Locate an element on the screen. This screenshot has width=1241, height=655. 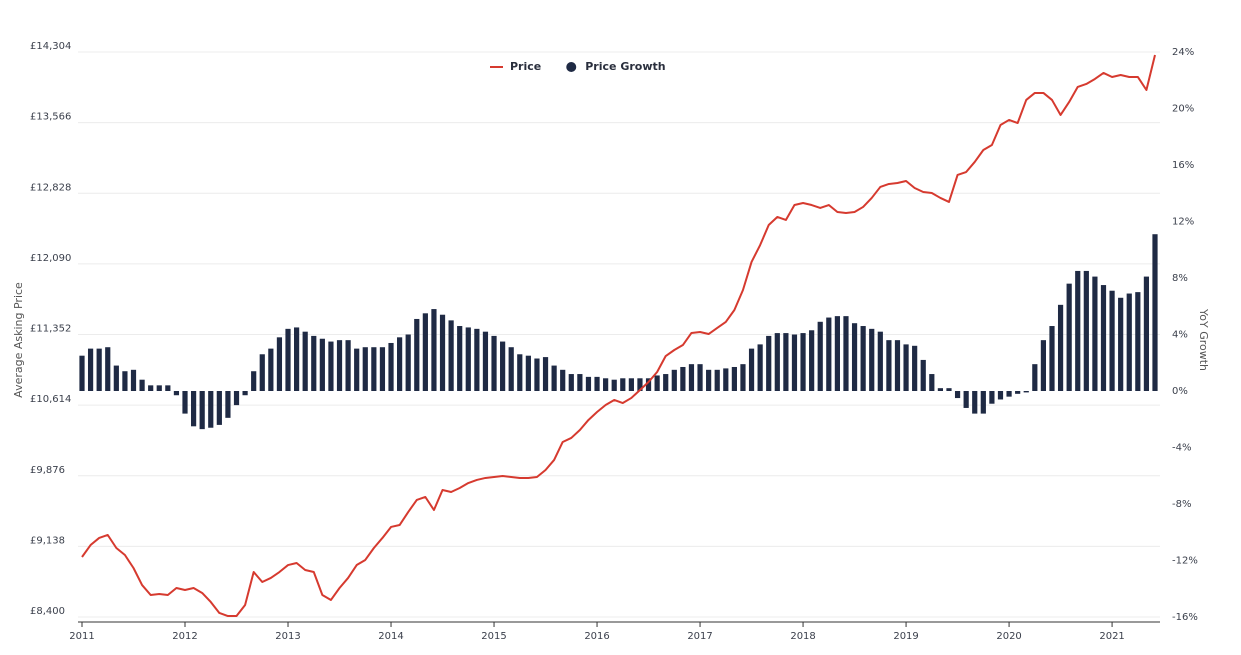
legend-label: Price is located at coordinates (525, 66).